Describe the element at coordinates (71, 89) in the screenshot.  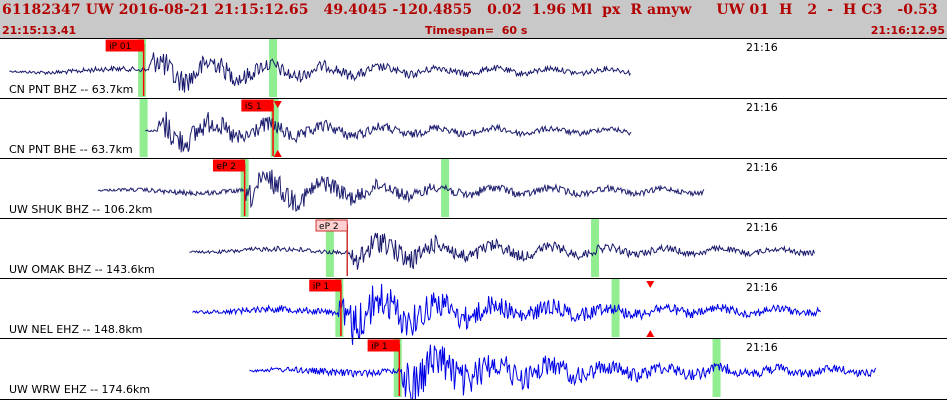
I see `station-label: CN PNT BHZ -- 63.7km` at that location.